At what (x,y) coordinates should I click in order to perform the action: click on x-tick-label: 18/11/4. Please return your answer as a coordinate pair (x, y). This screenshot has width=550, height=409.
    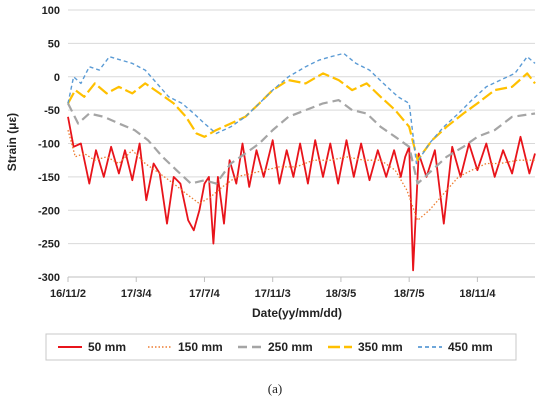
    Looking at the image, I should click on (477, 294).